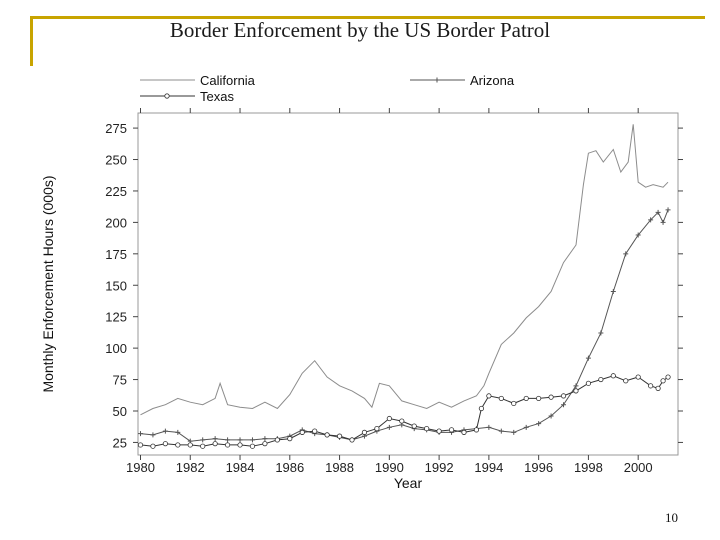  Describe the element at coordinates (492, 80) in the screenshot. I see `legend-label: Arizona` at that location.